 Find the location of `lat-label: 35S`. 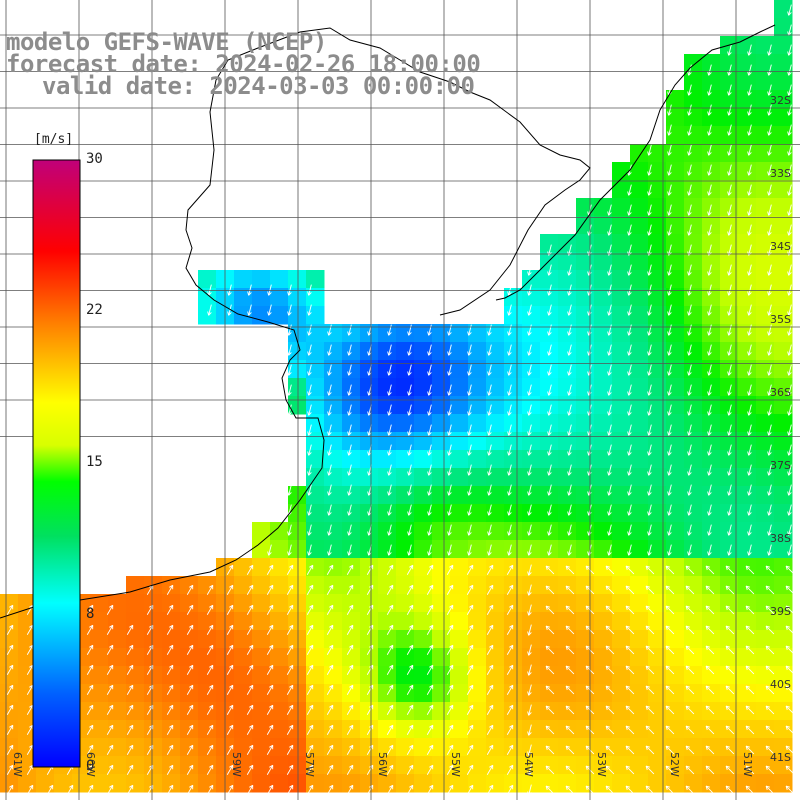

lat-label: 35S is located at coordinates (780, 319).